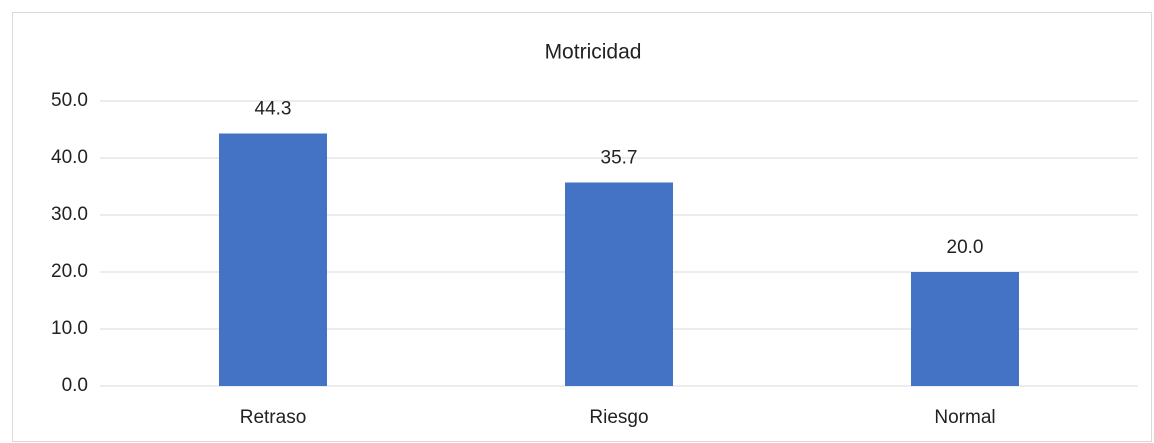 This screenshot has height=443, width=1154. What do you see at coordinates (69, 157) in the screenshot?
I see `y-tick-label: 40.0` at bounding box center [69, 157].